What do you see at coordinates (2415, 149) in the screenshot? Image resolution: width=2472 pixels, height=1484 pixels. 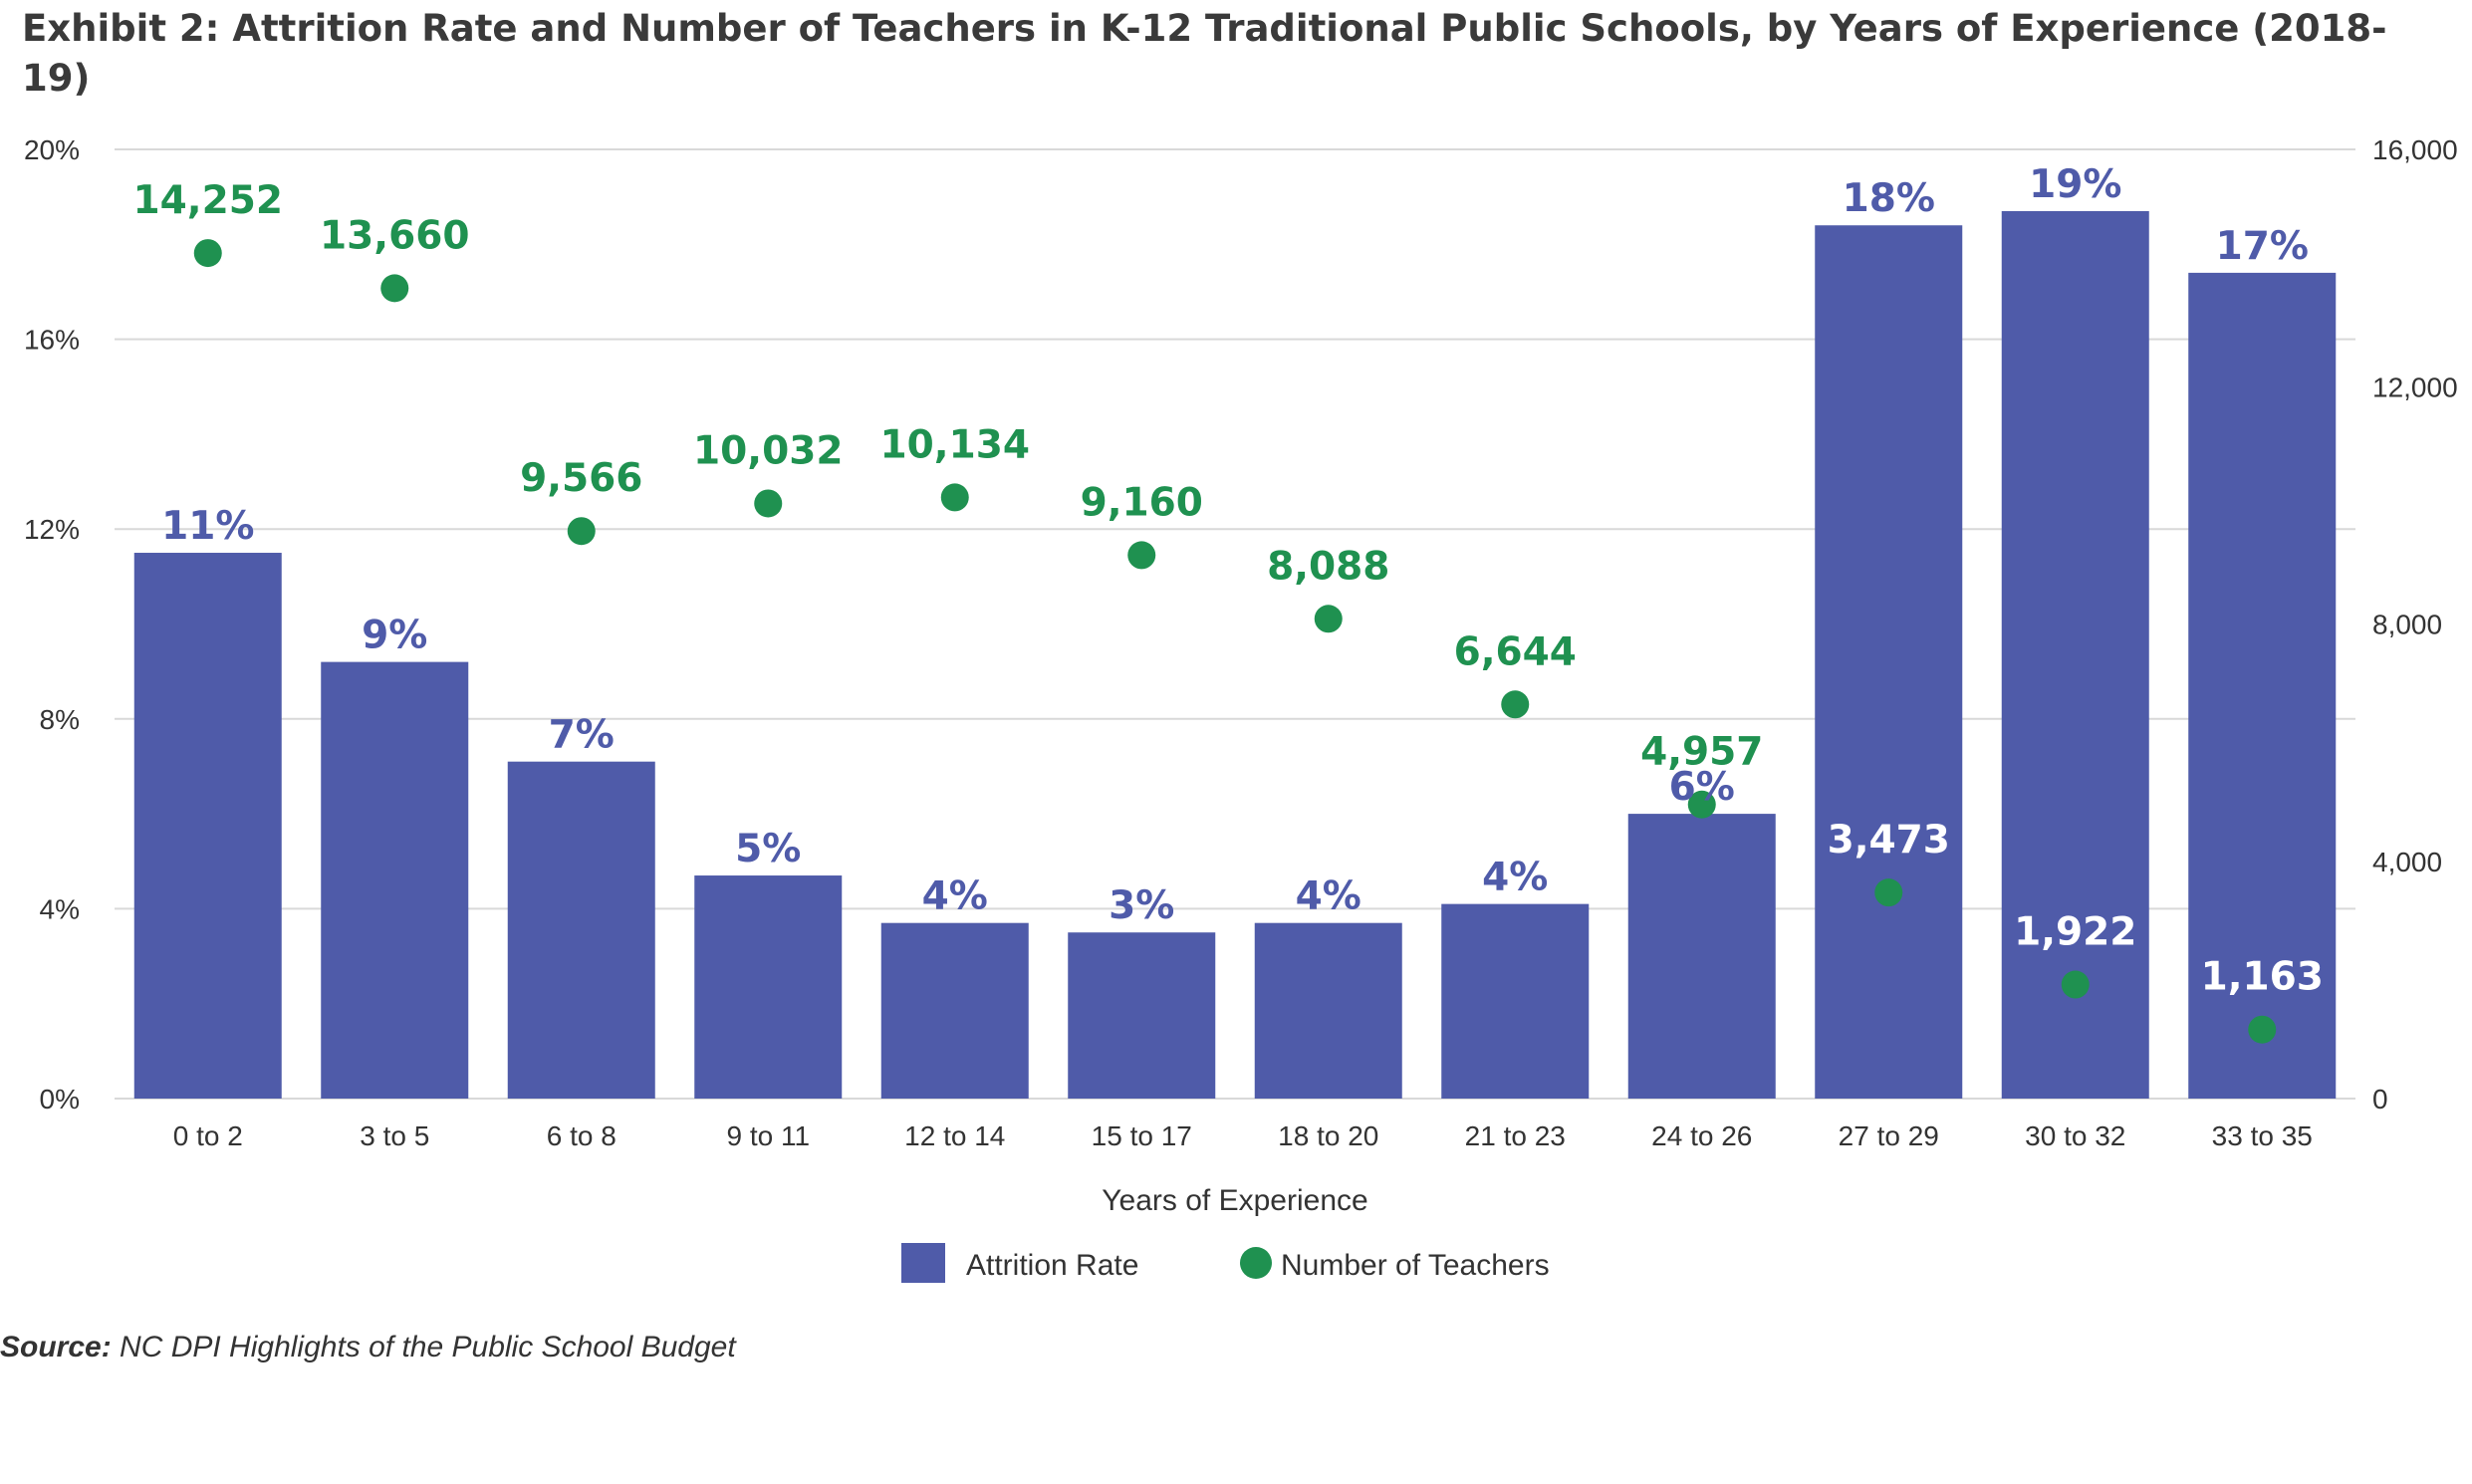 I see `y-right-tick-label: 16,000` at bounding box center [2415, 149].